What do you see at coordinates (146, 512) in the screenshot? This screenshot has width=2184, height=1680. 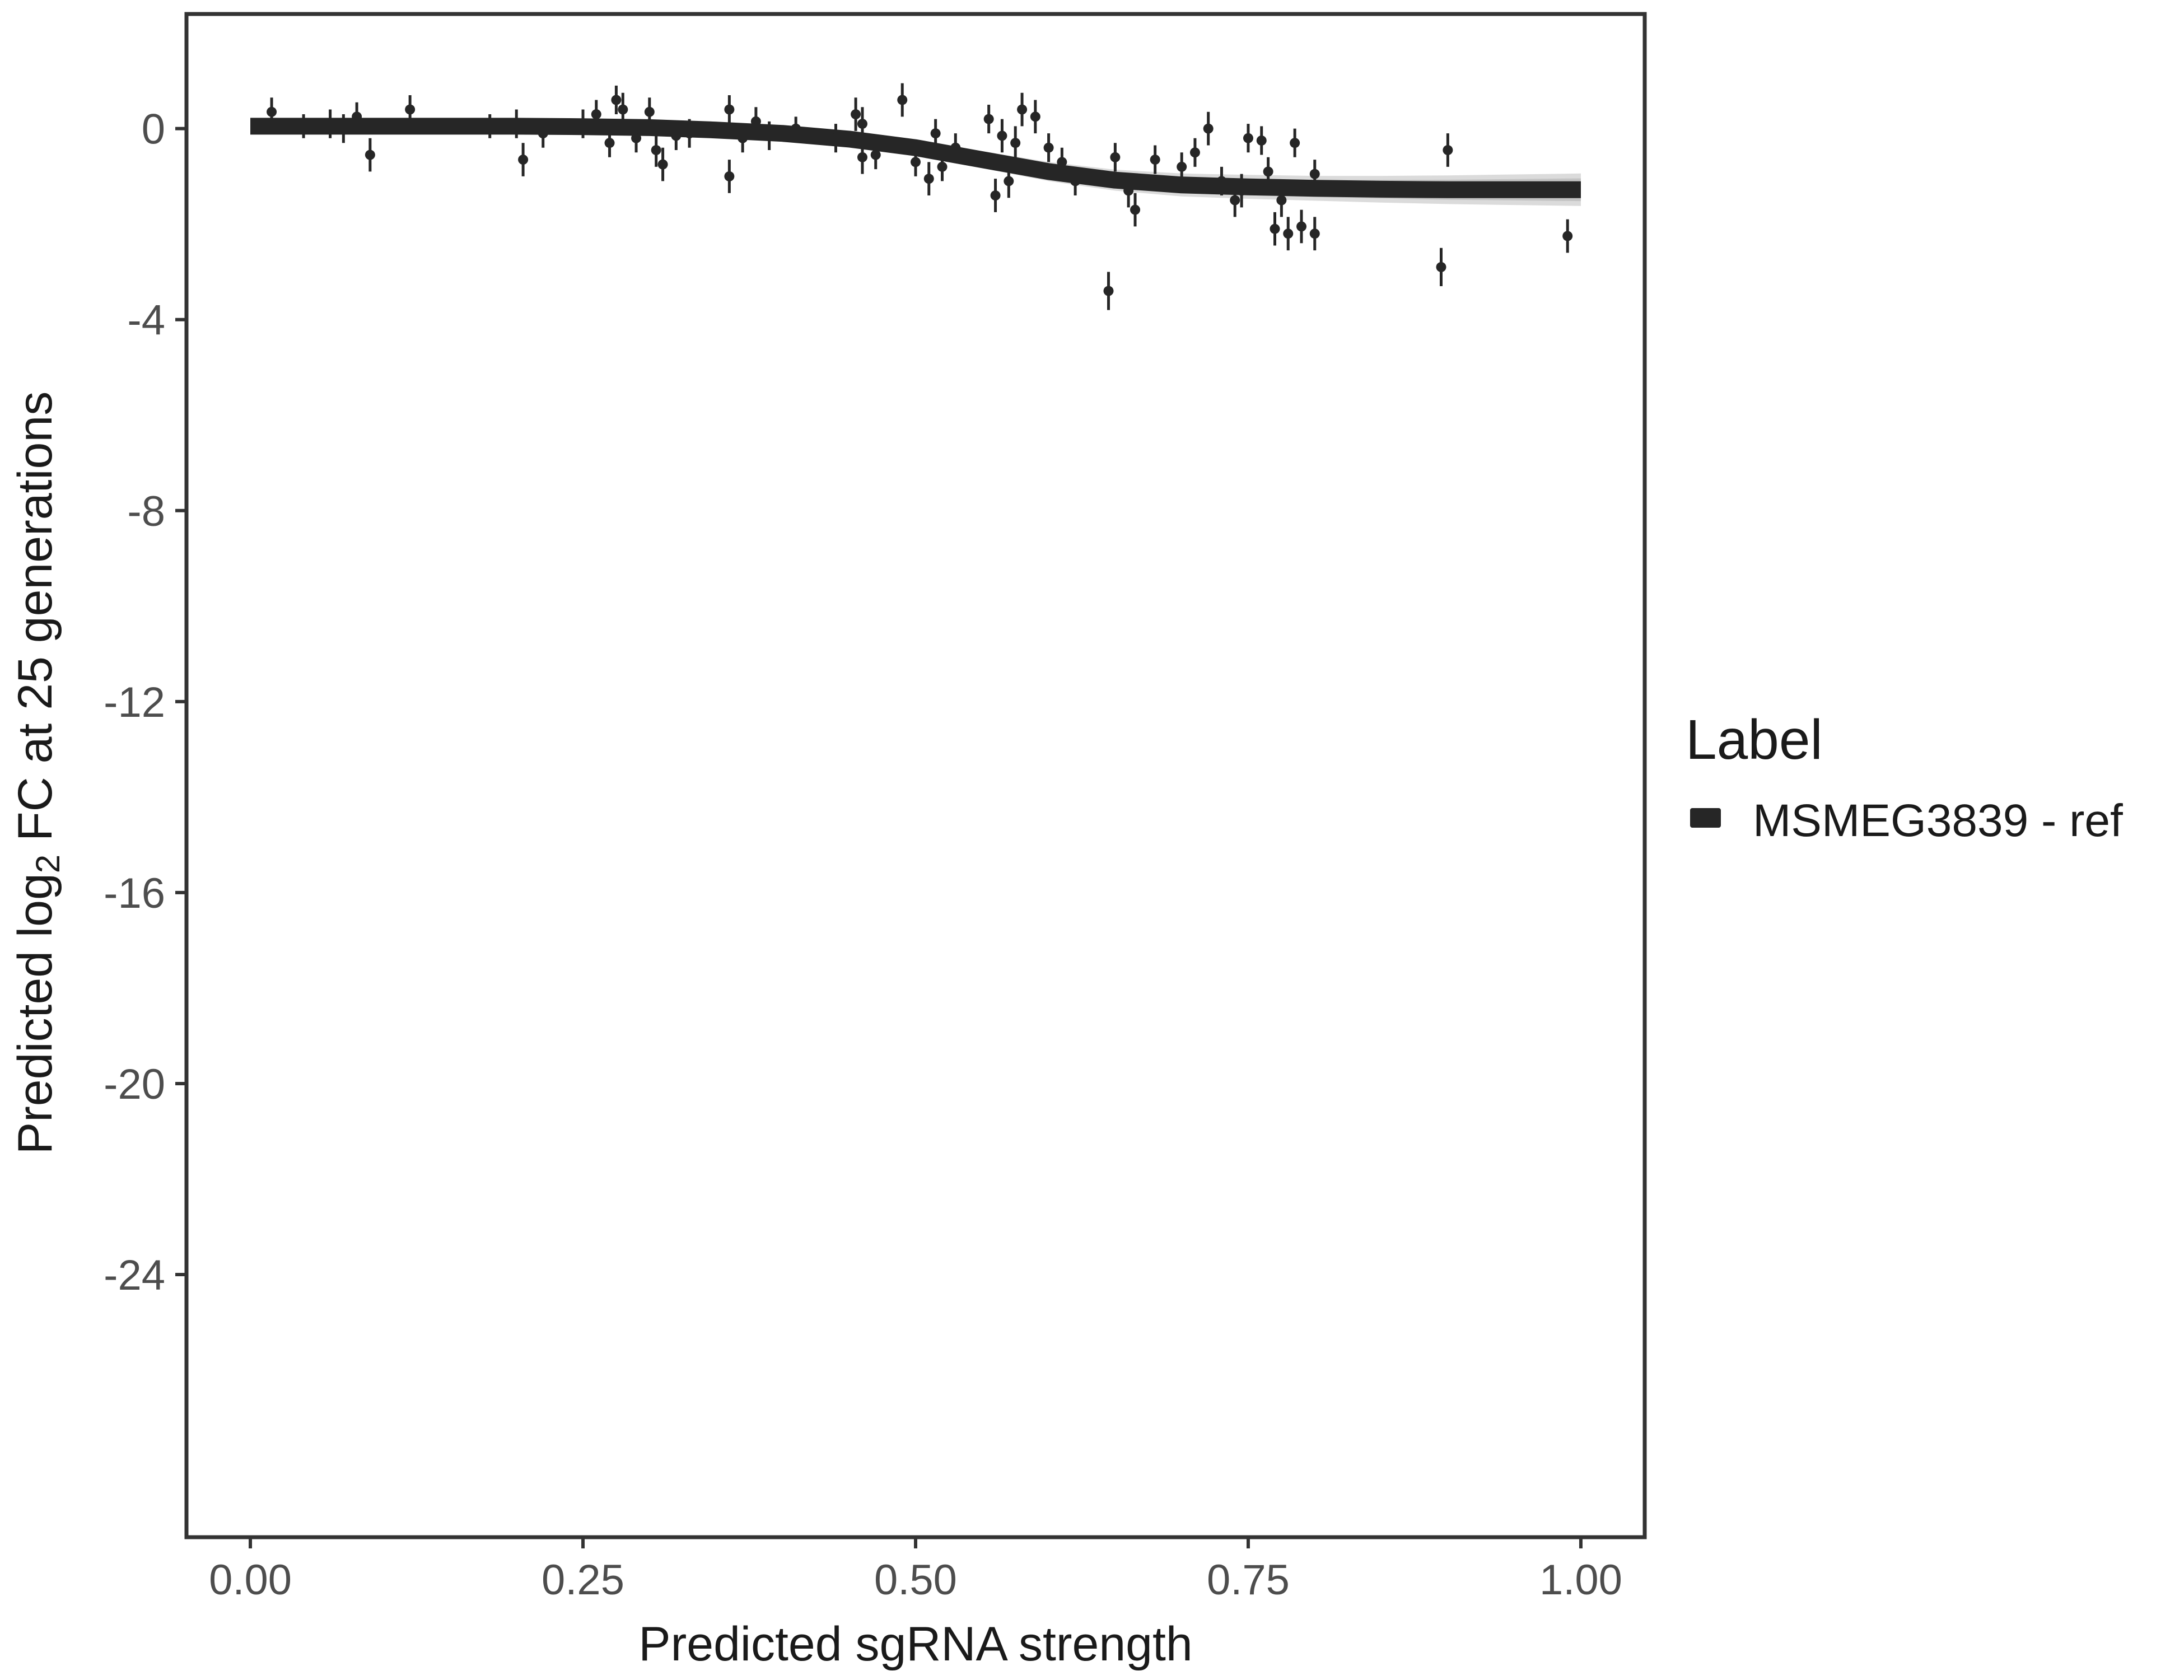 I see `y-tick-label: -8` at bounding box center [146, 512].